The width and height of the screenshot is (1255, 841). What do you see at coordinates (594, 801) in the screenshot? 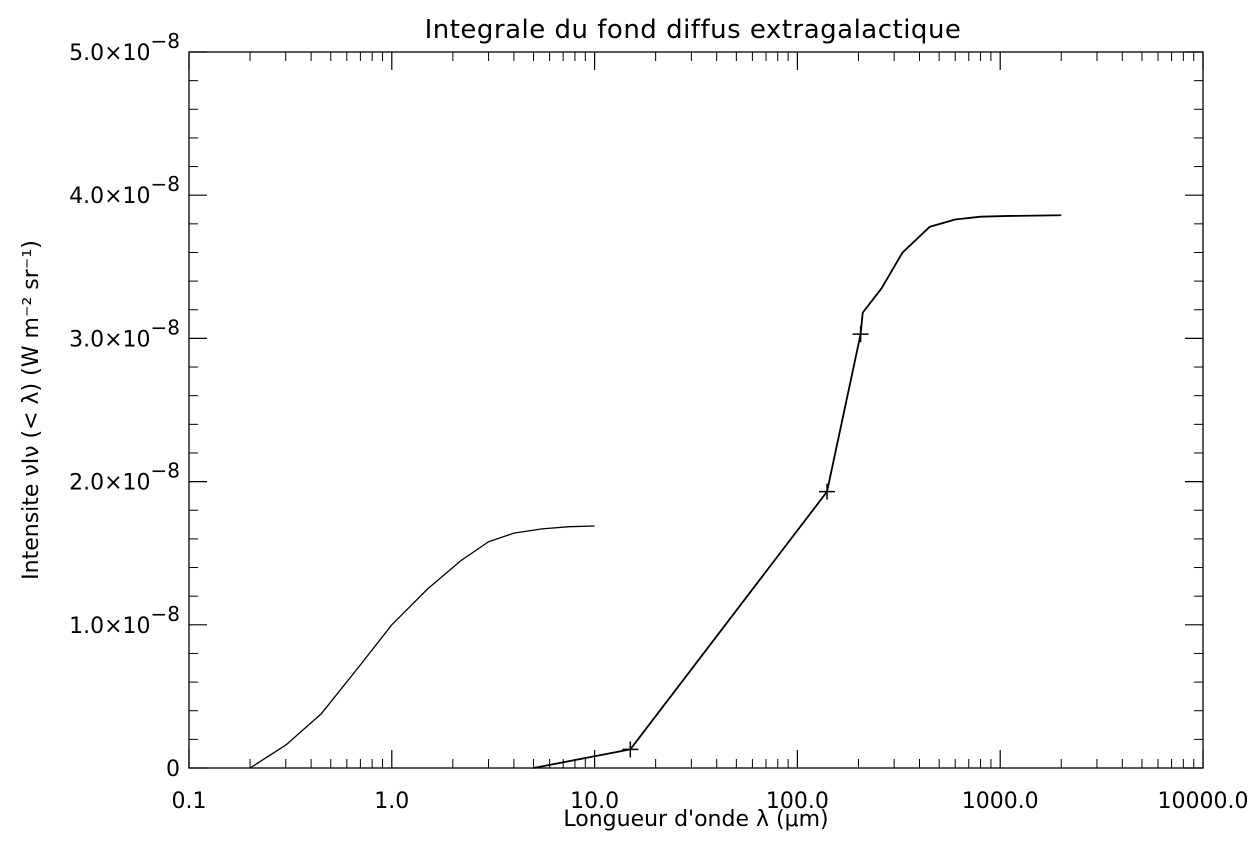
I see `x-tick-label: 10.0` at bounding box center [594, 801].